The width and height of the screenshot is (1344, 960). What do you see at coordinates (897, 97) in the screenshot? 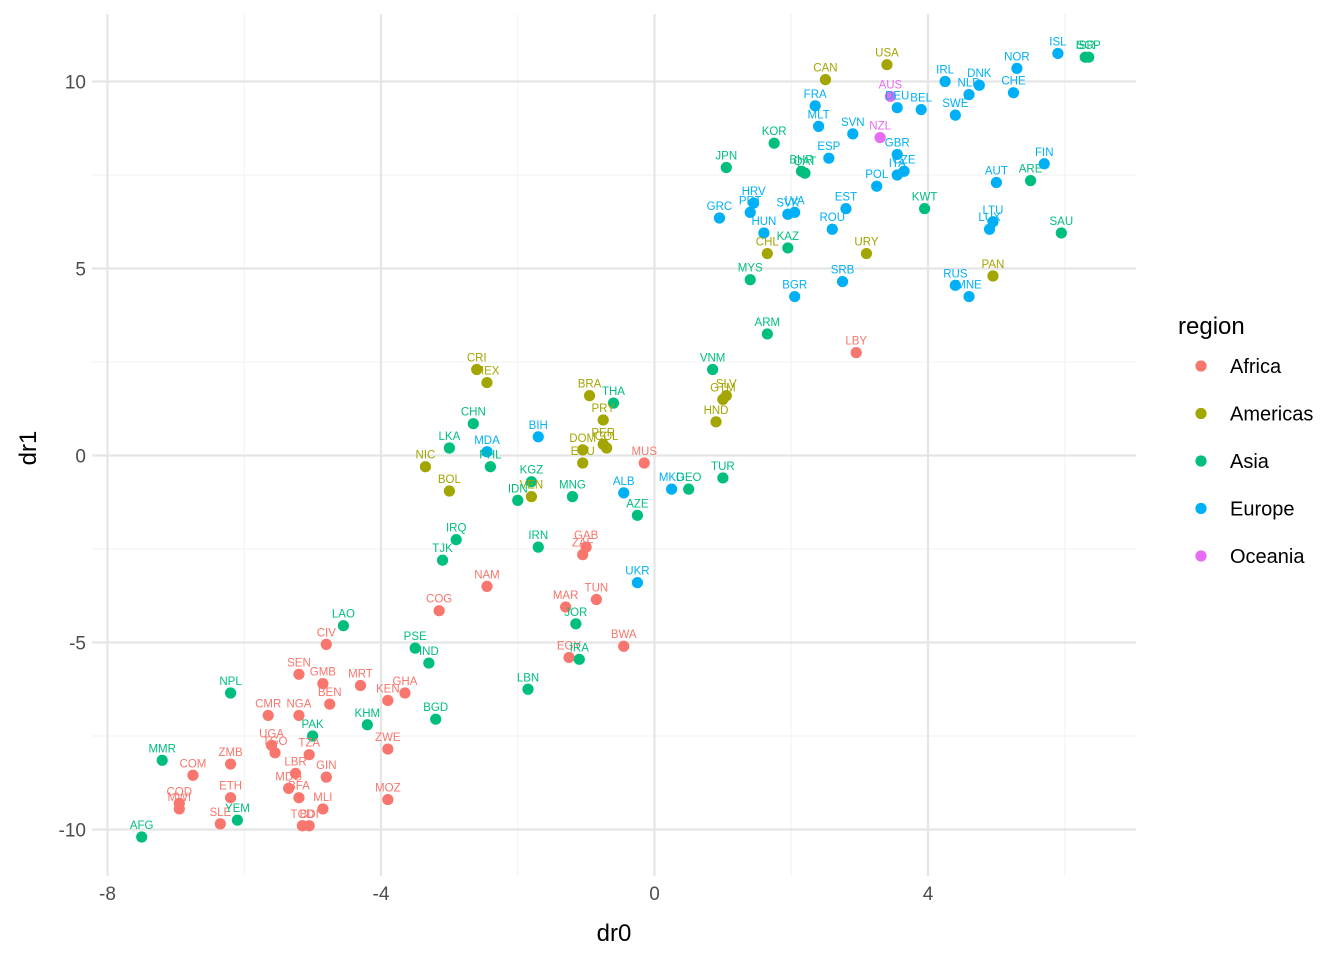
I see `data-point-label: DEU` at bounding box center [897, 97].